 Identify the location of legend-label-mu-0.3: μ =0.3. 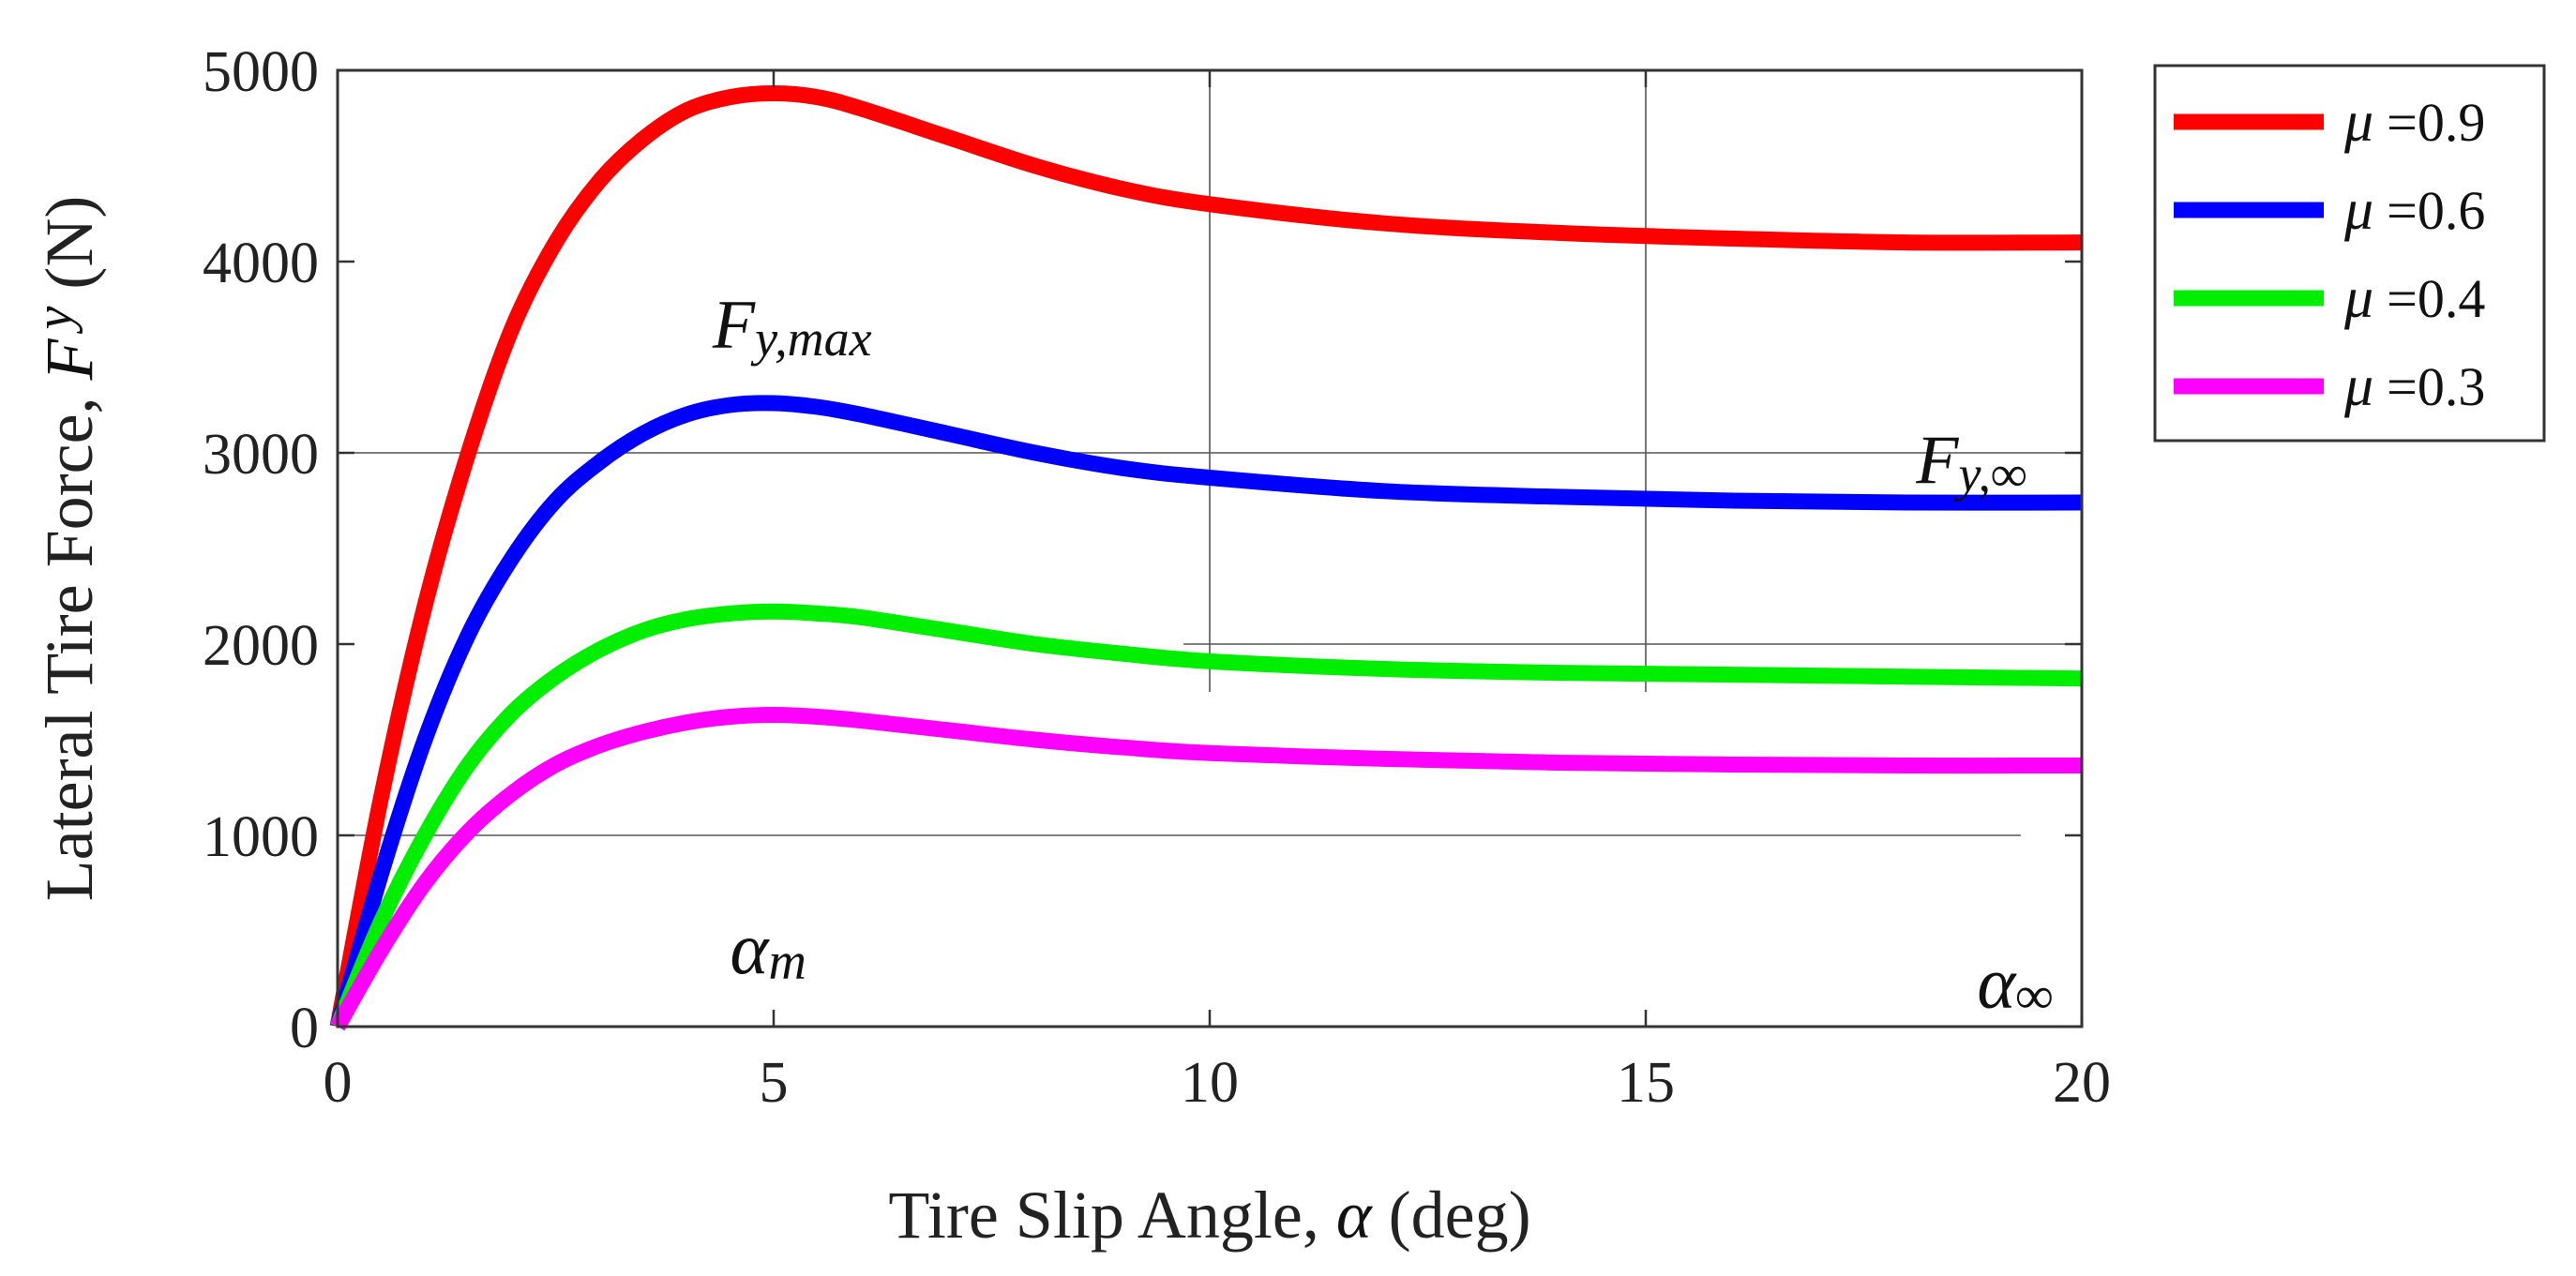
(2414, 386).